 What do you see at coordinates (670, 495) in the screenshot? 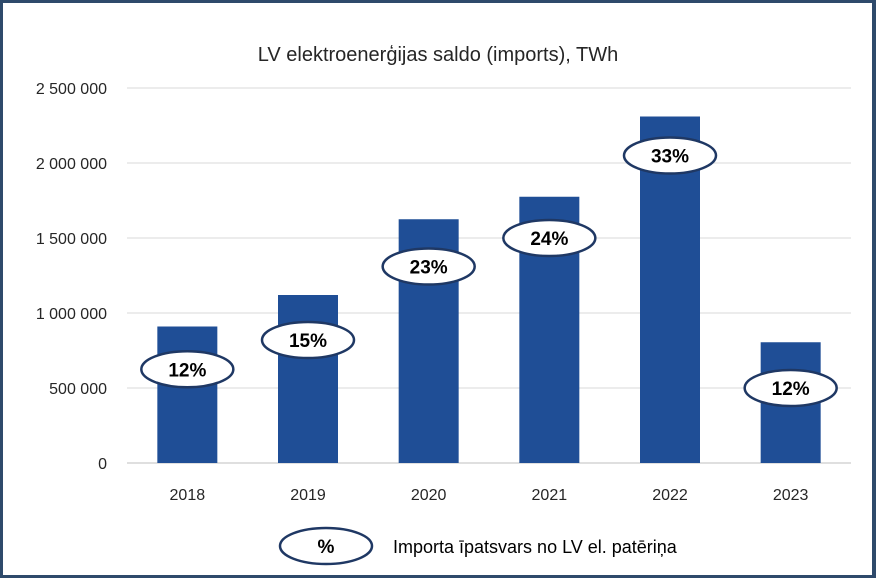
I see `x-tick-label: 2022` at bounding box center [670, 495].